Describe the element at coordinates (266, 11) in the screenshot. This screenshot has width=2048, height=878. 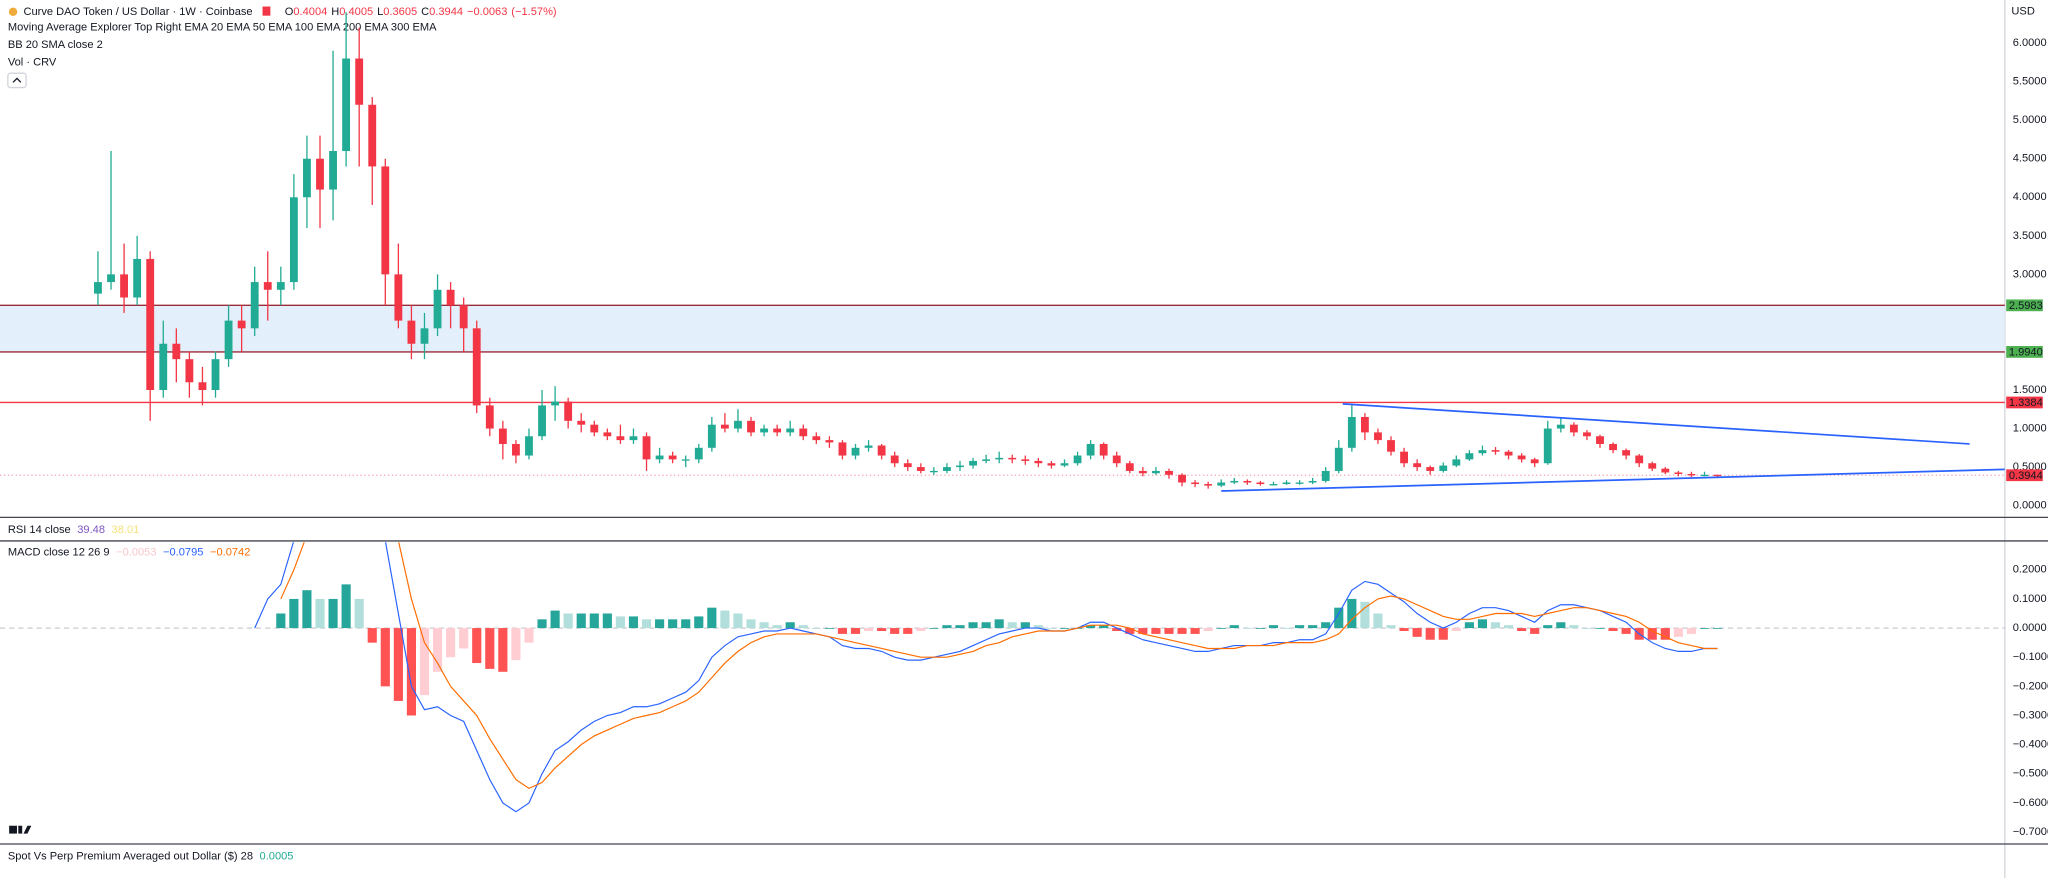
I see `flag-icon` at that location.